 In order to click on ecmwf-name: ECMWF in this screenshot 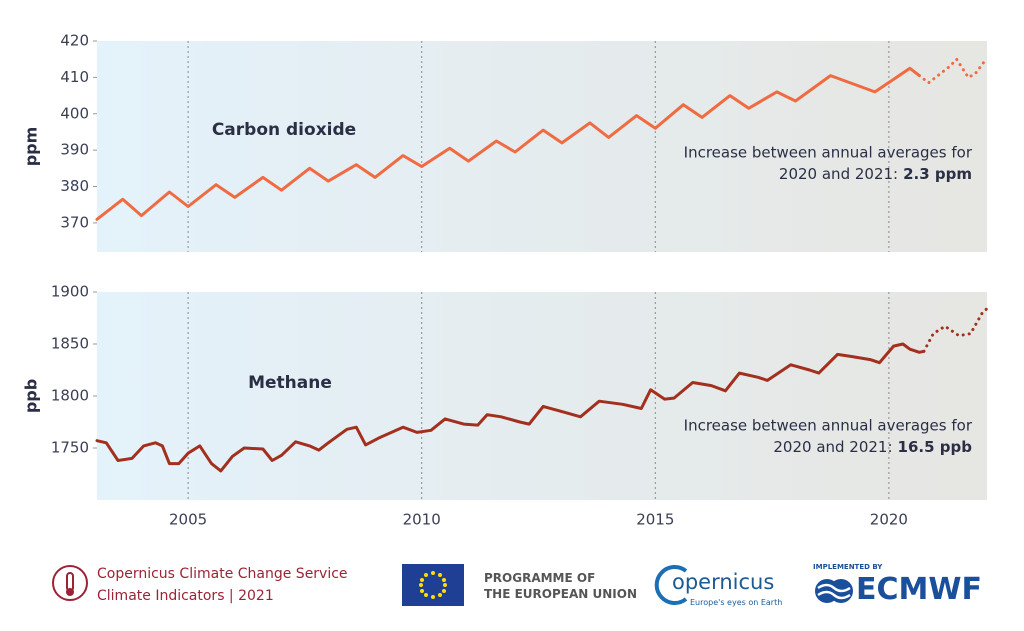, I will do `click(919, 589)`.